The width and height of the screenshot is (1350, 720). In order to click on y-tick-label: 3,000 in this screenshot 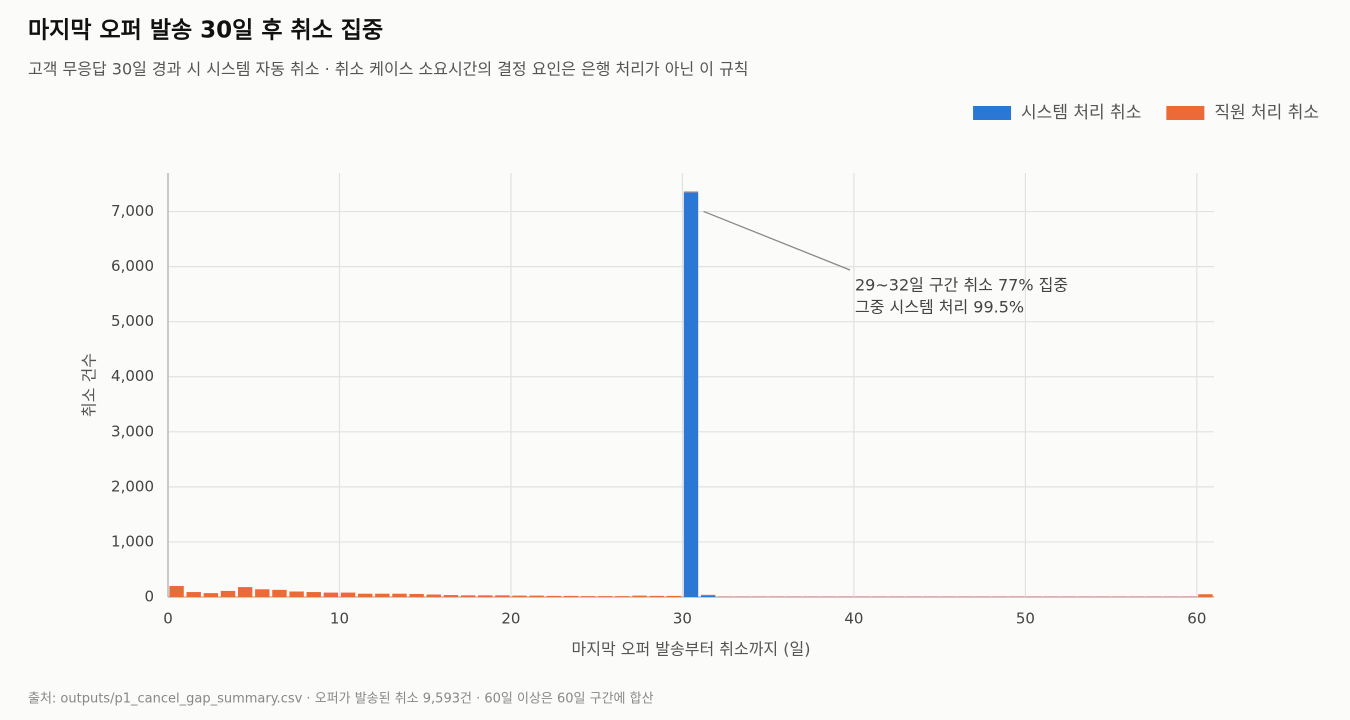, I will do `click(132, 431)`.